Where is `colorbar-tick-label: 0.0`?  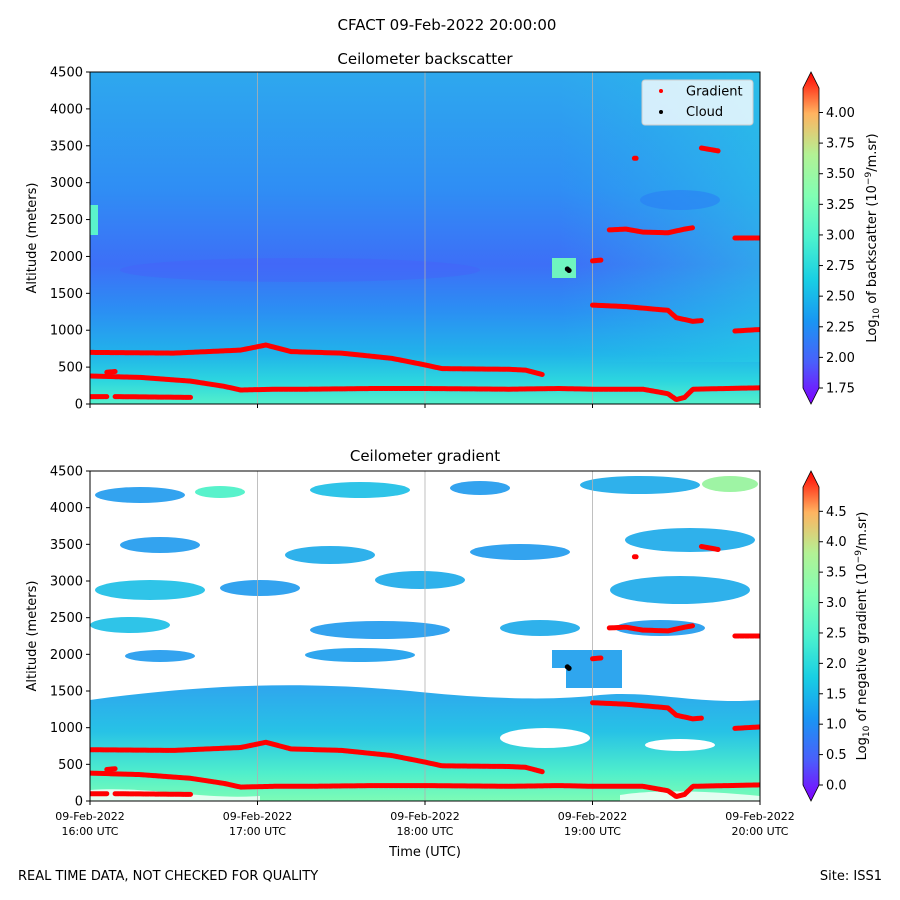 colorbar-tick-label: 0.0 is located at coordinates (836, 786).